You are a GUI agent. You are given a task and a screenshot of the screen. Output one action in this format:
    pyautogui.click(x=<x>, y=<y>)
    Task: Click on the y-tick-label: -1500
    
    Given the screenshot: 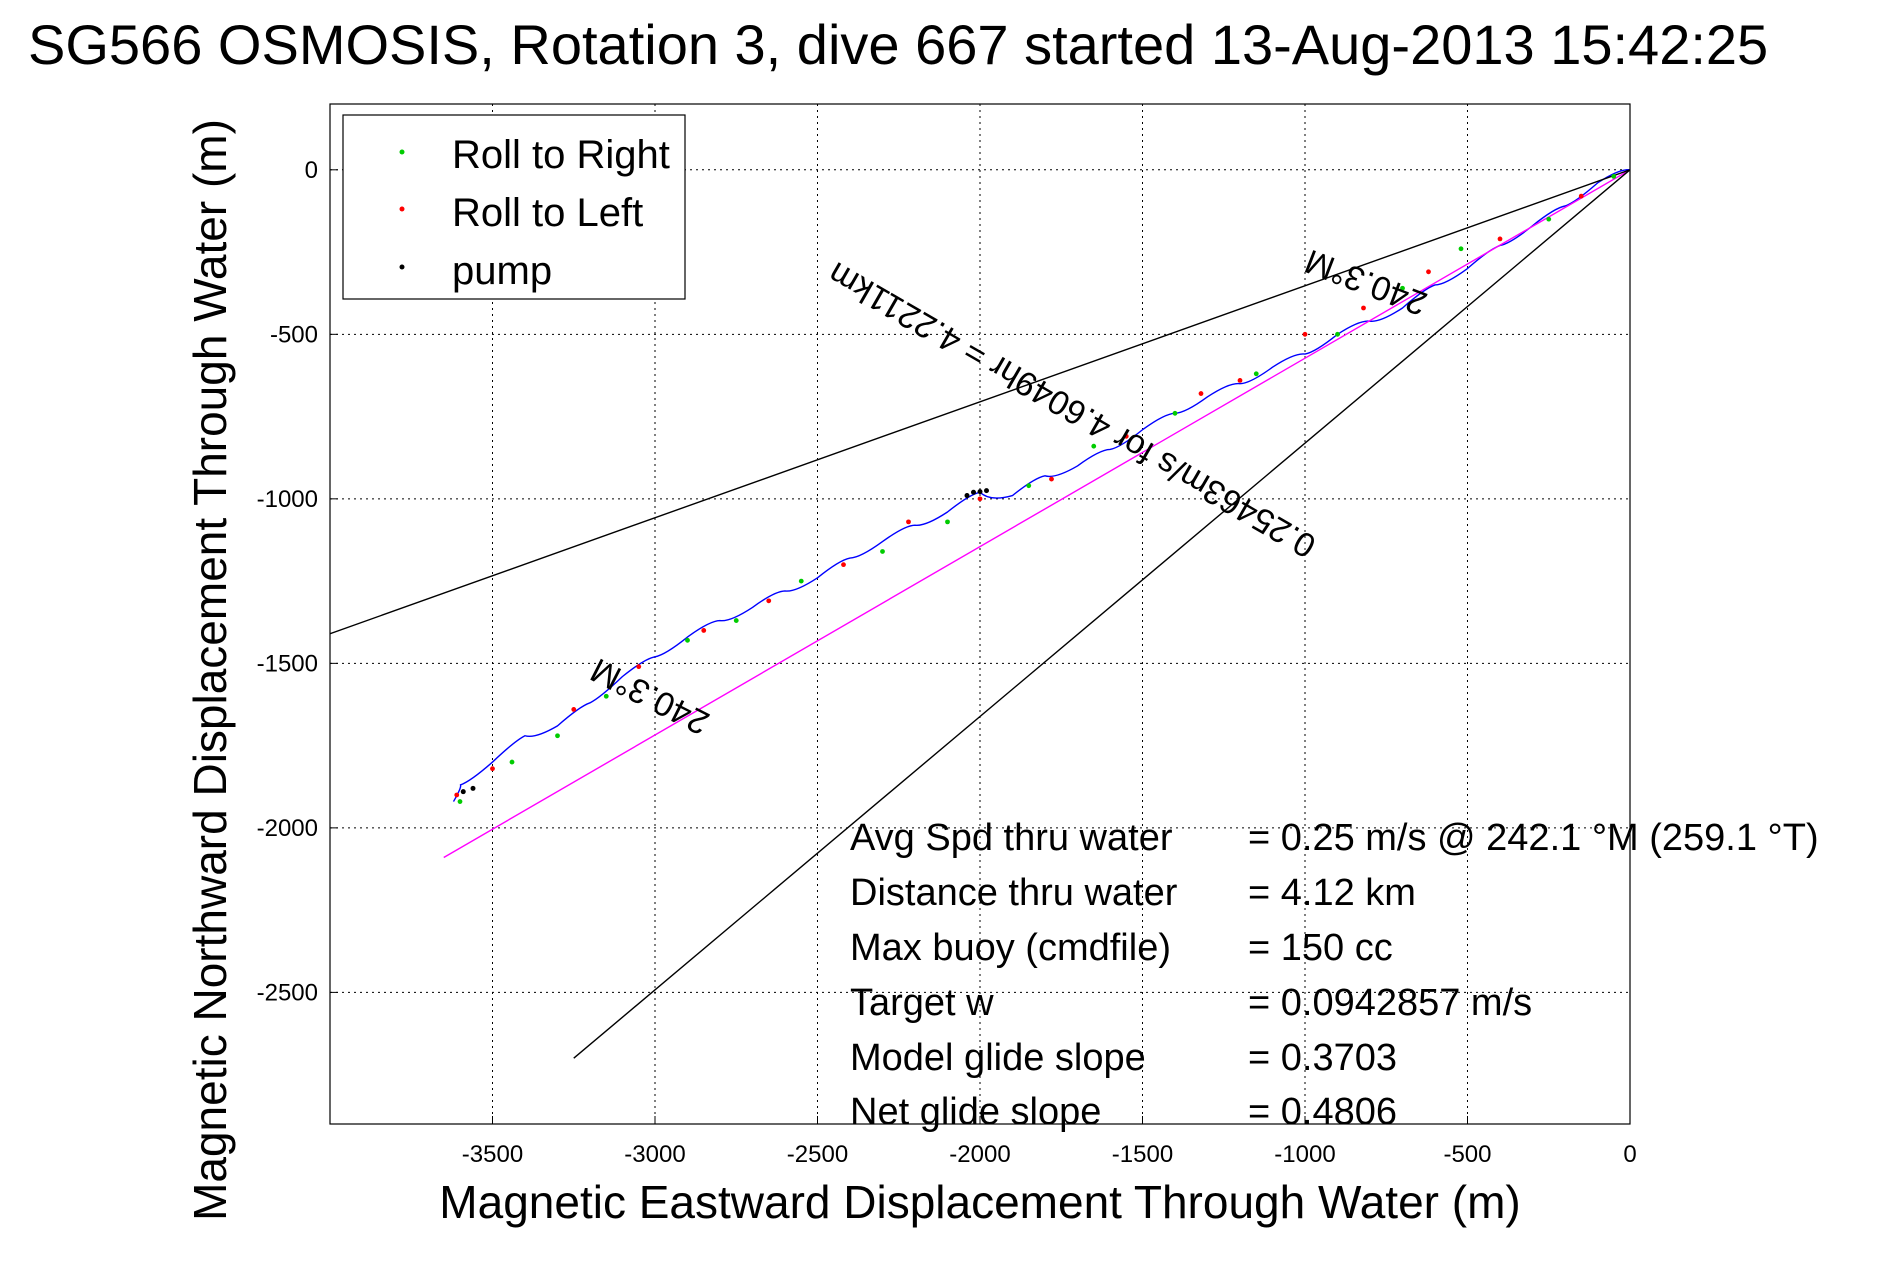 What is the action you would take?
    pyautogui.click(x=287, y=663)
    